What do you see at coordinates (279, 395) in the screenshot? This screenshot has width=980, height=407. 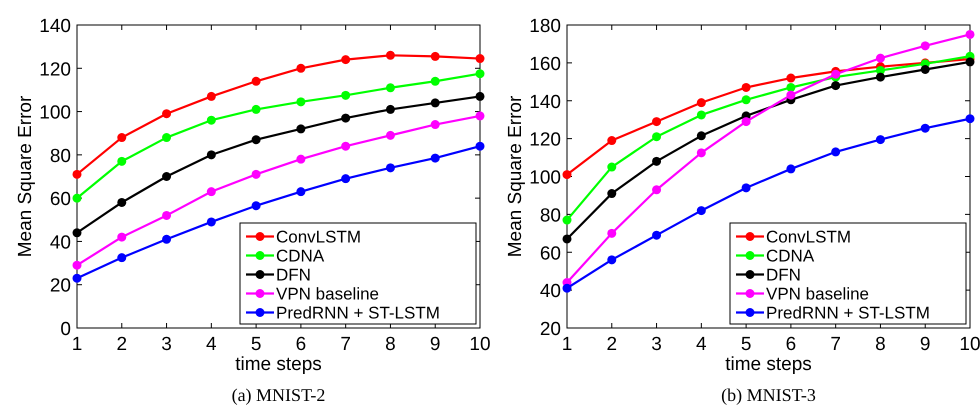 I see `text: (a) MNIST-2` at bounding box center [279, 395].